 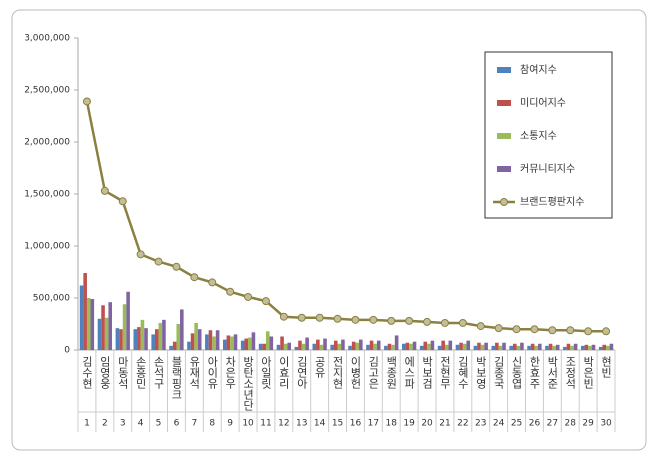 What do you see at coordinates (606, 424) in the screenshot?
I see `rank-label: 30` at bounding box center [606, 424].